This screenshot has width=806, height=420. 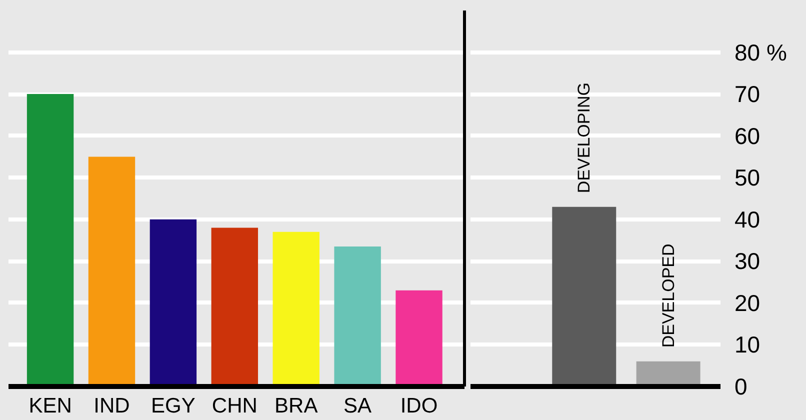 I want to click on x-tick-label: DEVELOPING, so click(x=584, y=138).